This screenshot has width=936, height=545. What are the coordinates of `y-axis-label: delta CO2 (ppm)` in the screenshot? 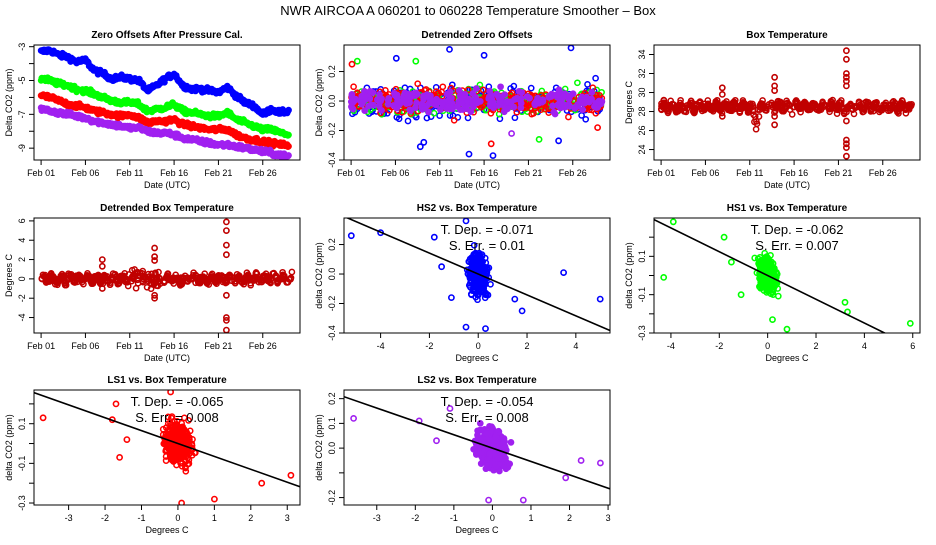 It's located at (319, 275).